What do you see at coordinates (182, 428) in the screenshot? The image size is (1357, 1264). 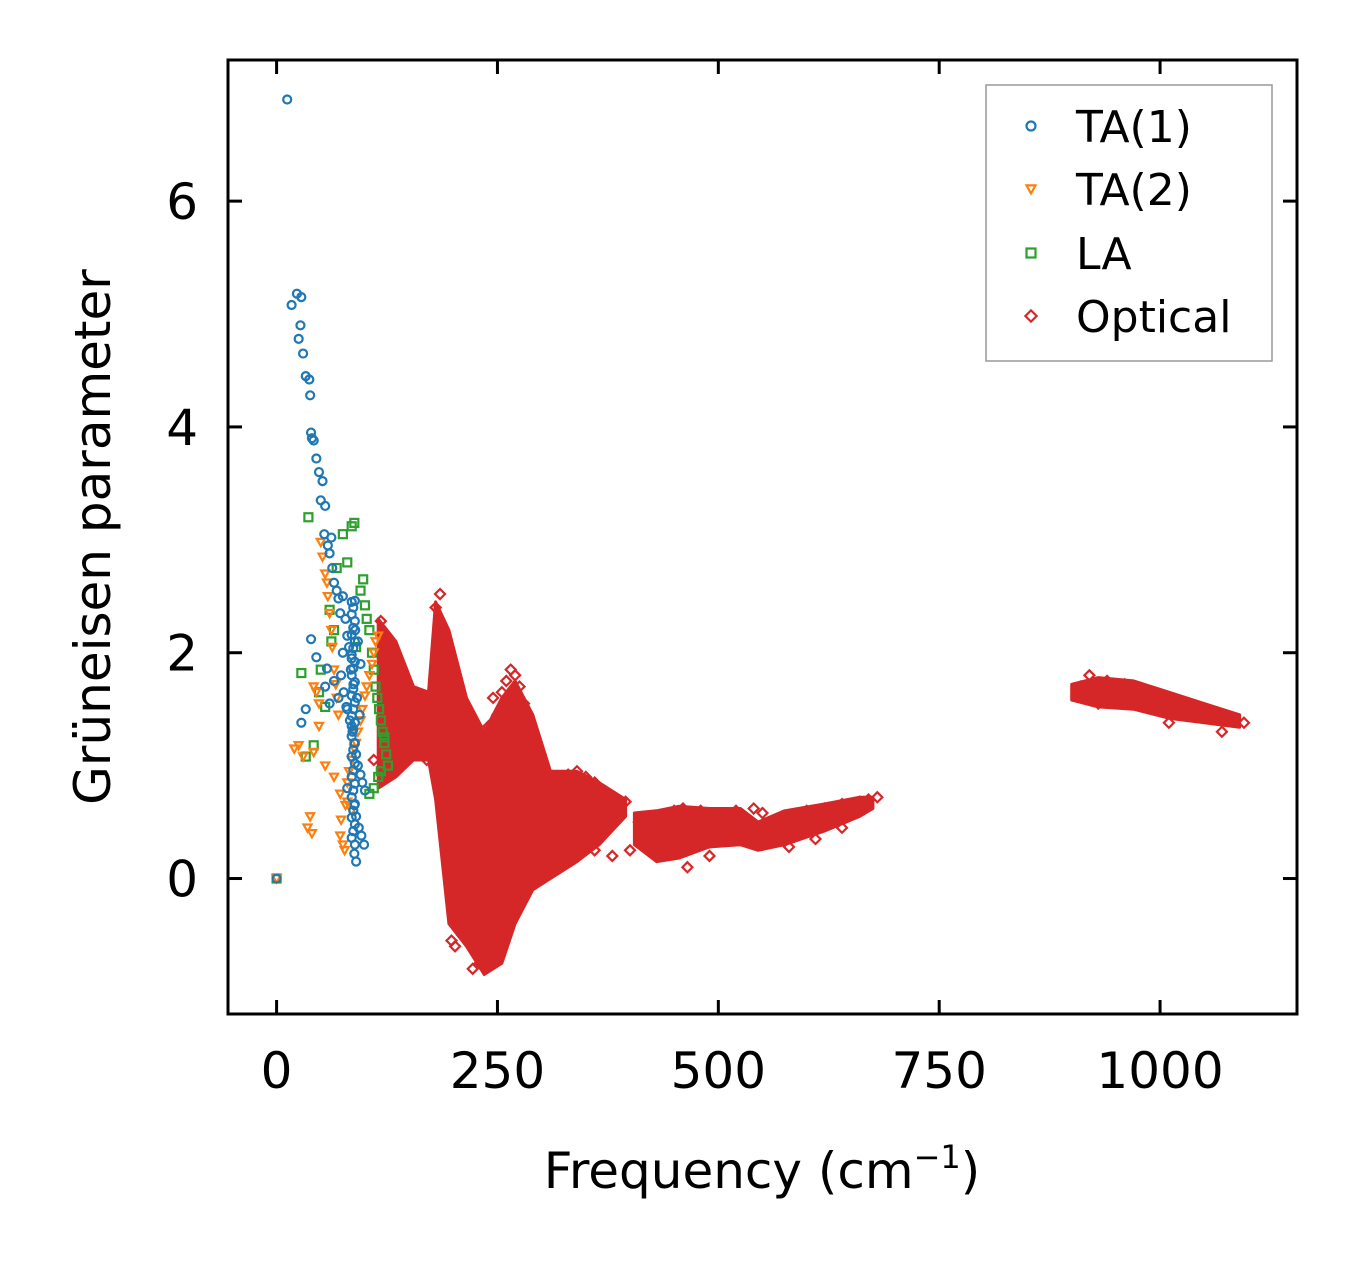 I see `y-tick-label: 4` at bounding box center [182, 428].